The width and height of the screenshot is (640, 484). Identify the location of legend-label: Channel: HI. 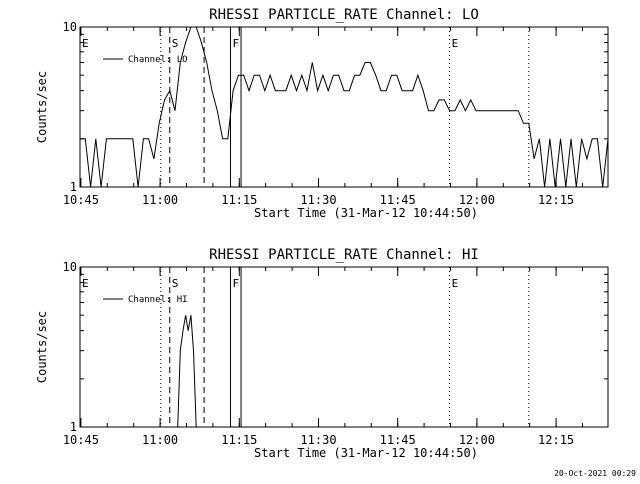
(158, 300).